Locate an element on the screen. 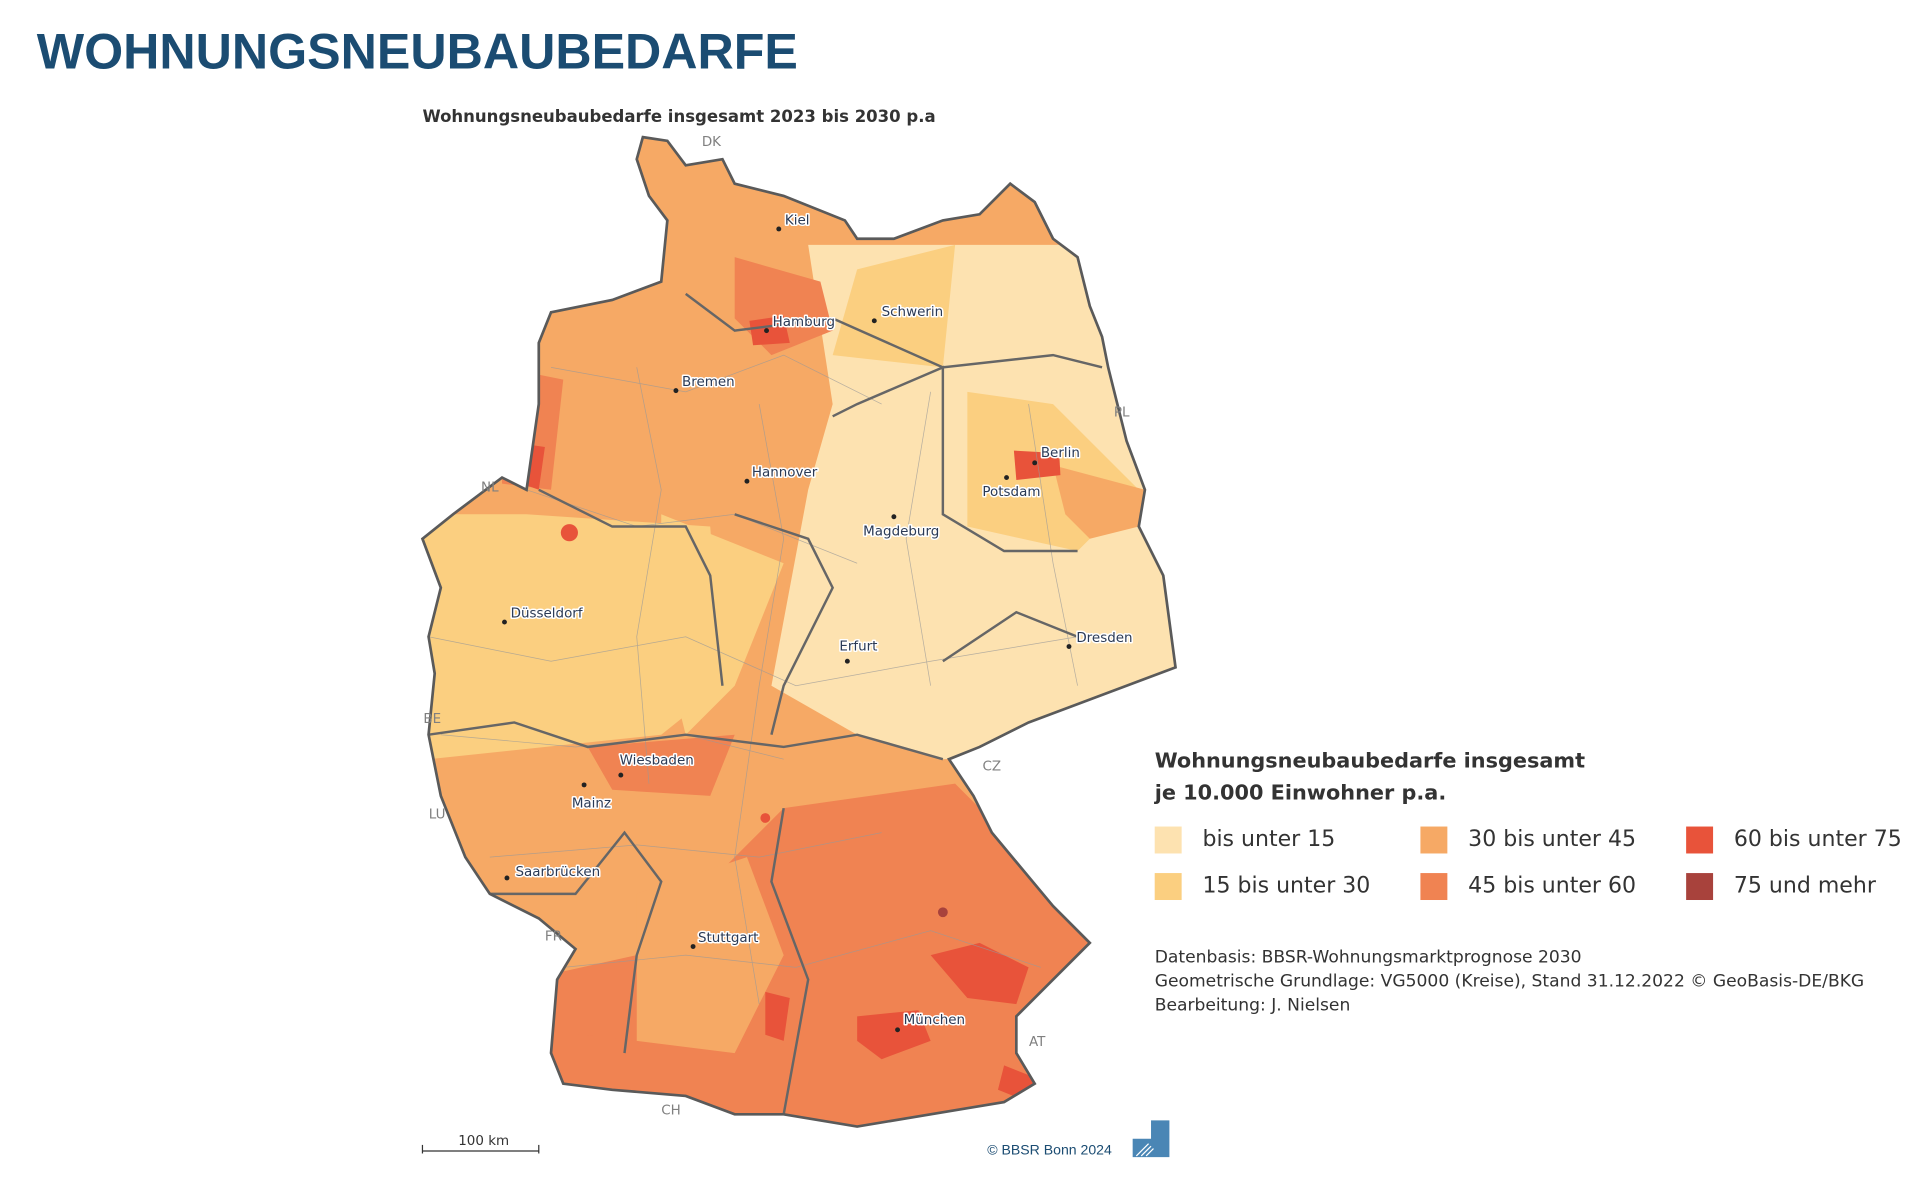  logo is located at coordinates (1151, 1139).